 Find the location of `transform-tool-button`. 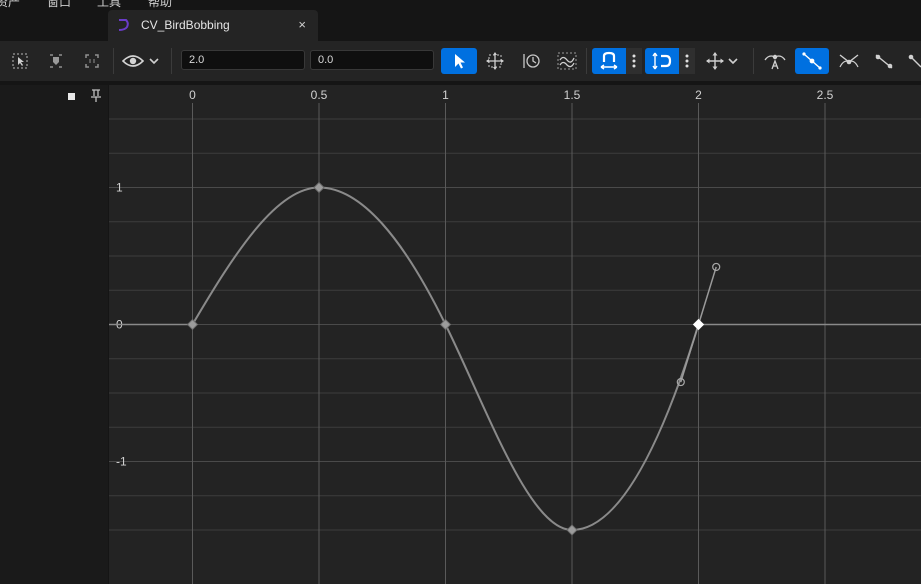

transform-tool-button is located at coordinates (495, 61).